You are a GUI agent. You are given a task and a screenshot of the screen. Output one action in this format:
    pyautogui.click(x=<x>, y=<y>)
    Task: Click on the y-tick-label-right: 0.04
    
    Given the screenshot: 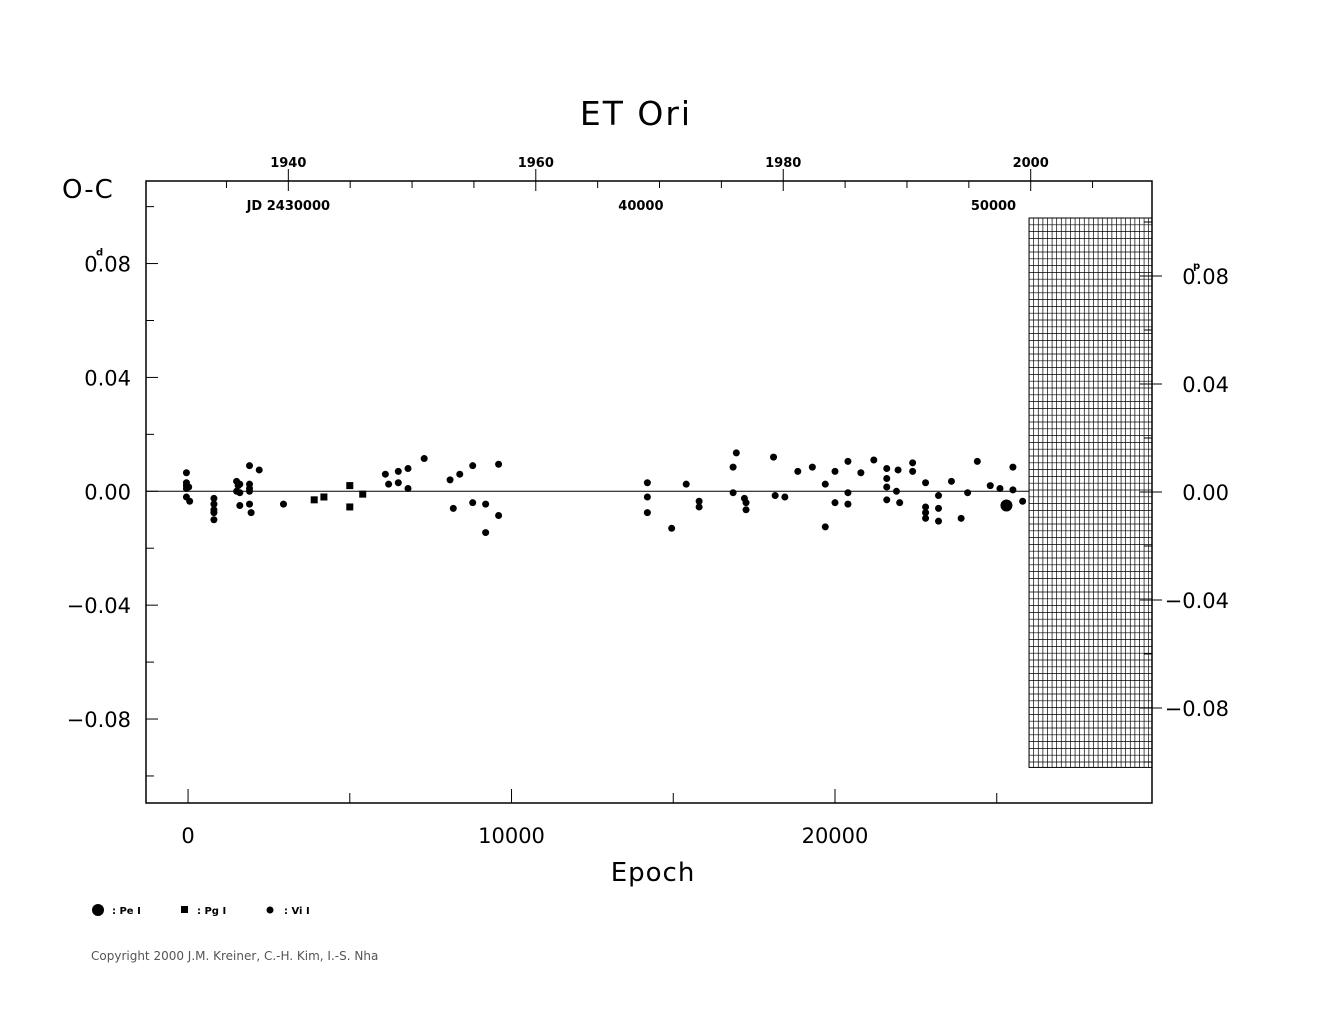 What is the action you would take?
    pyautogui.click(x=1205, y=385)
    